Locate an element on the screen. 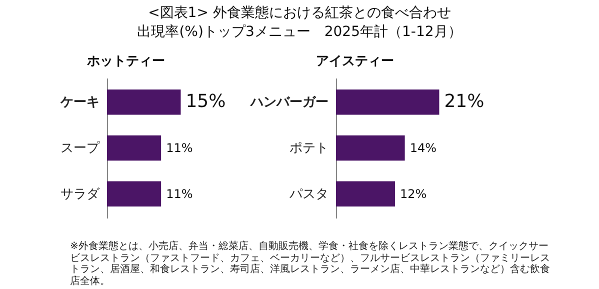 This screenshot has width=599, height=289. text: 出現率(%)トップ3メニュー 2025年計（1-12月） is located at coordinates (299, 32).